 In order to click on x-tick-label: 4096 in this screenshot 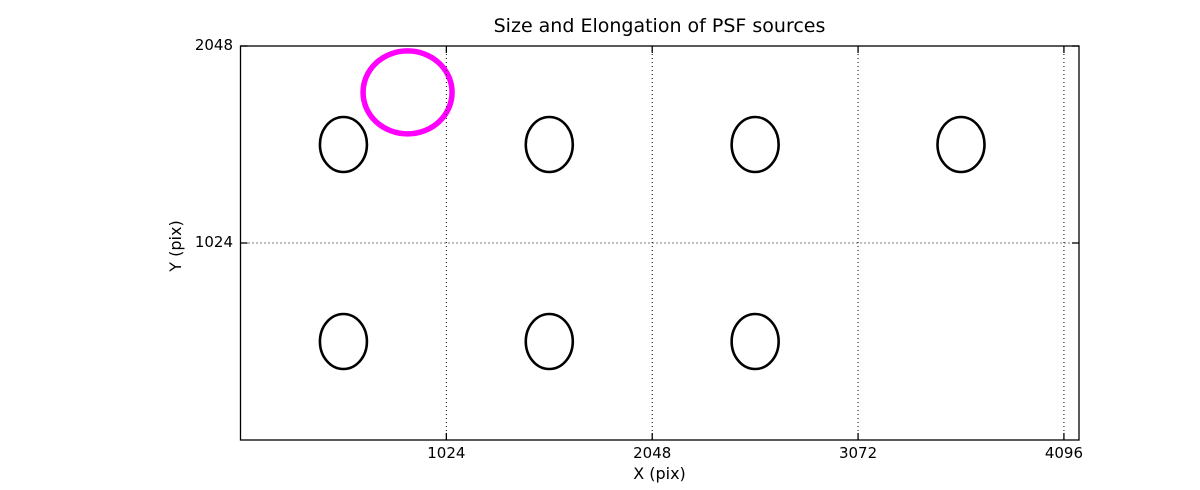, I will do `click(1064, 453)`.